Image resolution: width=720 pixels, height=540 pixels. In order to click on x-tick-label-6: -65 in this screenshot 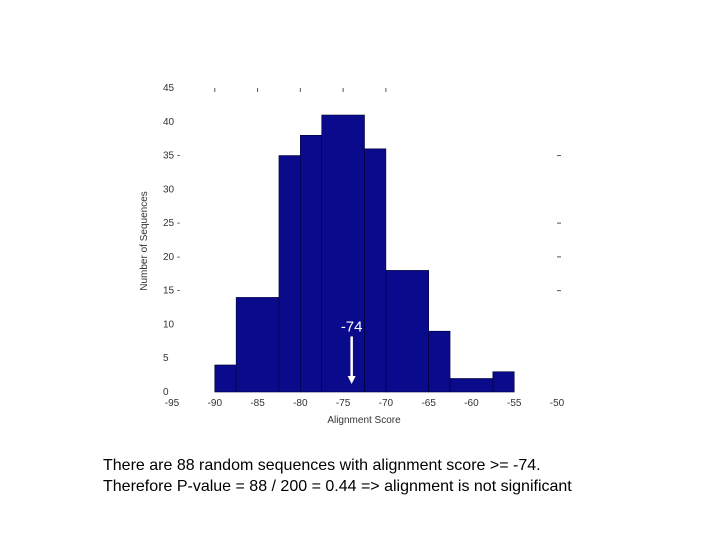, I will do `click(428, 403)`.